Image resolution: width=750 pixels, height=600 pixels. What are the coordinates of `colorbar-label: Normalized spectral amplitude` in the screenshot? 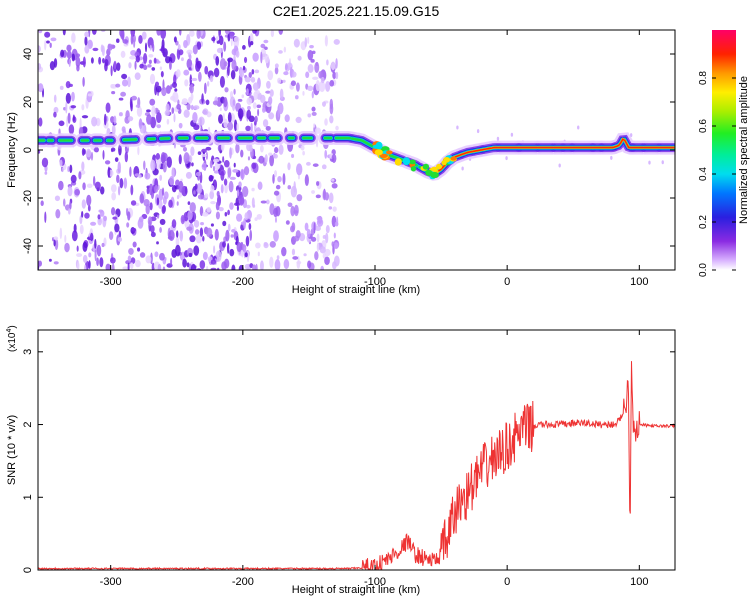 It's located at (744, 150).